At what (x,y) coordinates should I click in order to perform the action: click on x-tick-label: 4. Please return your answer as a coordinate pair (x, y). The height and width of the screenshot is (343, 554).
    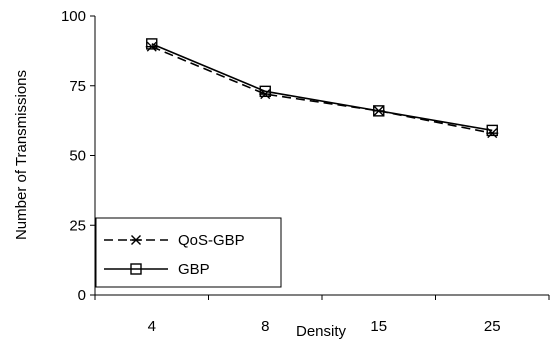
    Looking at the image, I should click on (152, 326).